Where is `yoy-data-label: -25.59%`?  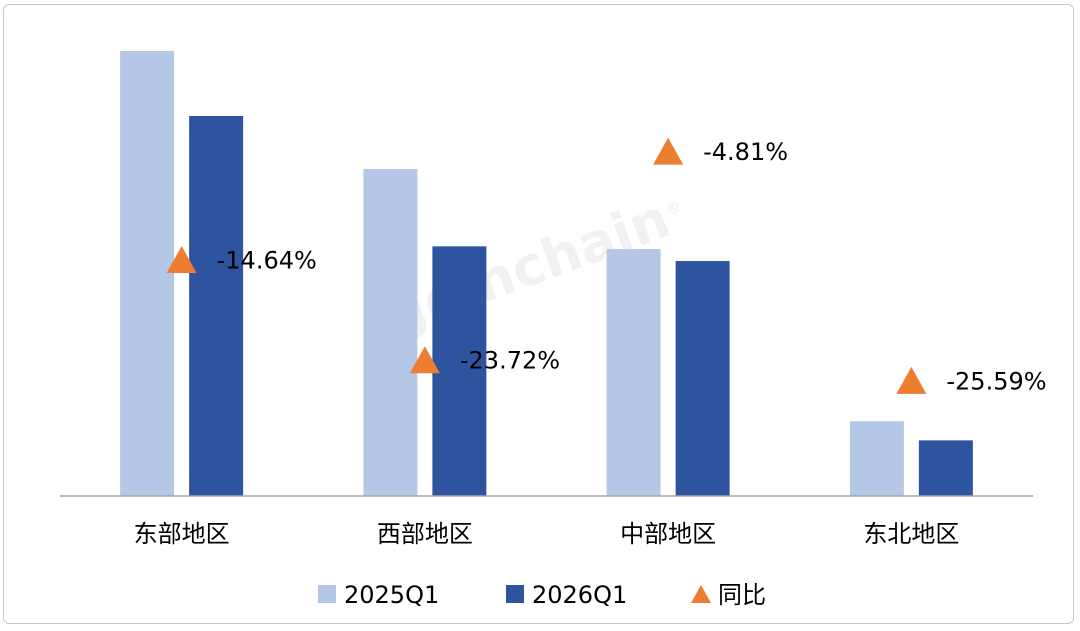
yoy-data-label: -25.59% is located at coordinates (996, 381).